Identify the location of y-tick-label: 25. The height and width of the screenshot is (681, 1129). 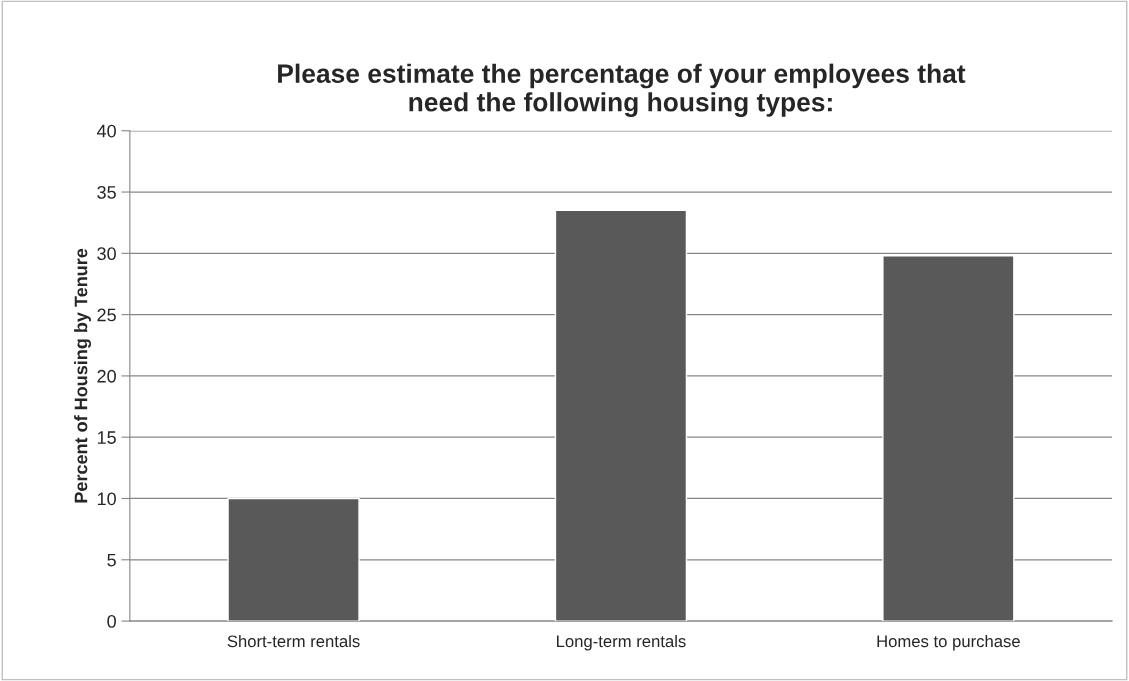
(106, 315).